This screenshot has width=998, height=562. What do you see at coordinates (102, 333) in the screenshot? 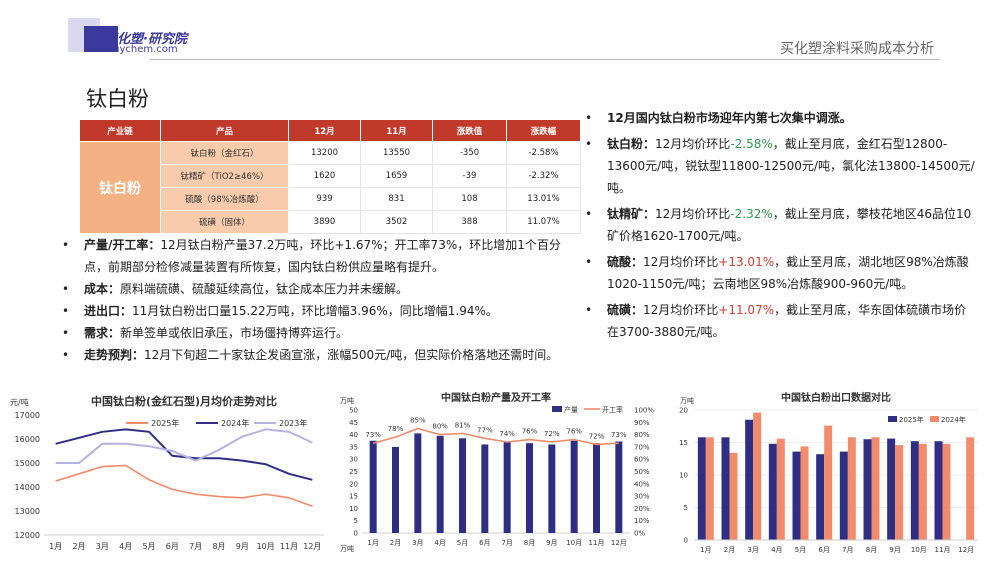
I see `bullet-label: 需求：` at bounding box center [102, 333].